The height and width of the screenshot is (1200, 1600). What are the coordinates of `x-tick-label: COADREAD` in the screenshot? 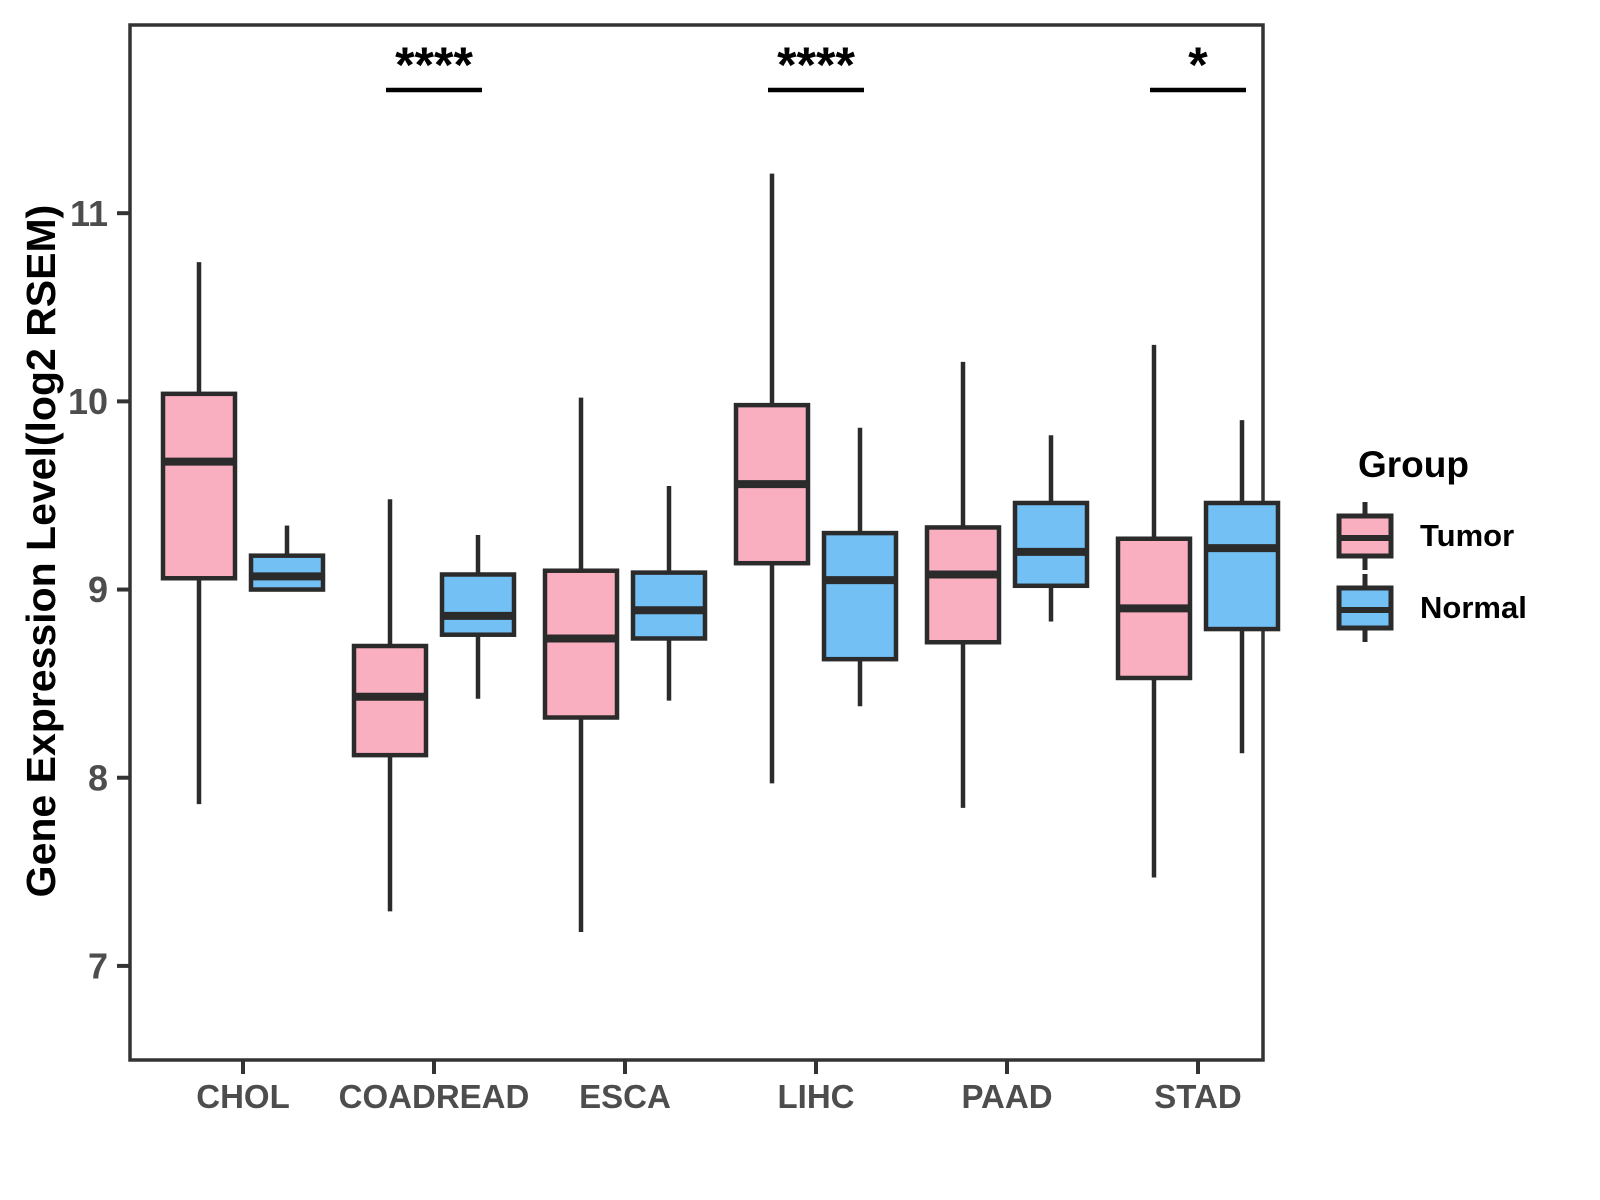 It's located at (434, 1096).